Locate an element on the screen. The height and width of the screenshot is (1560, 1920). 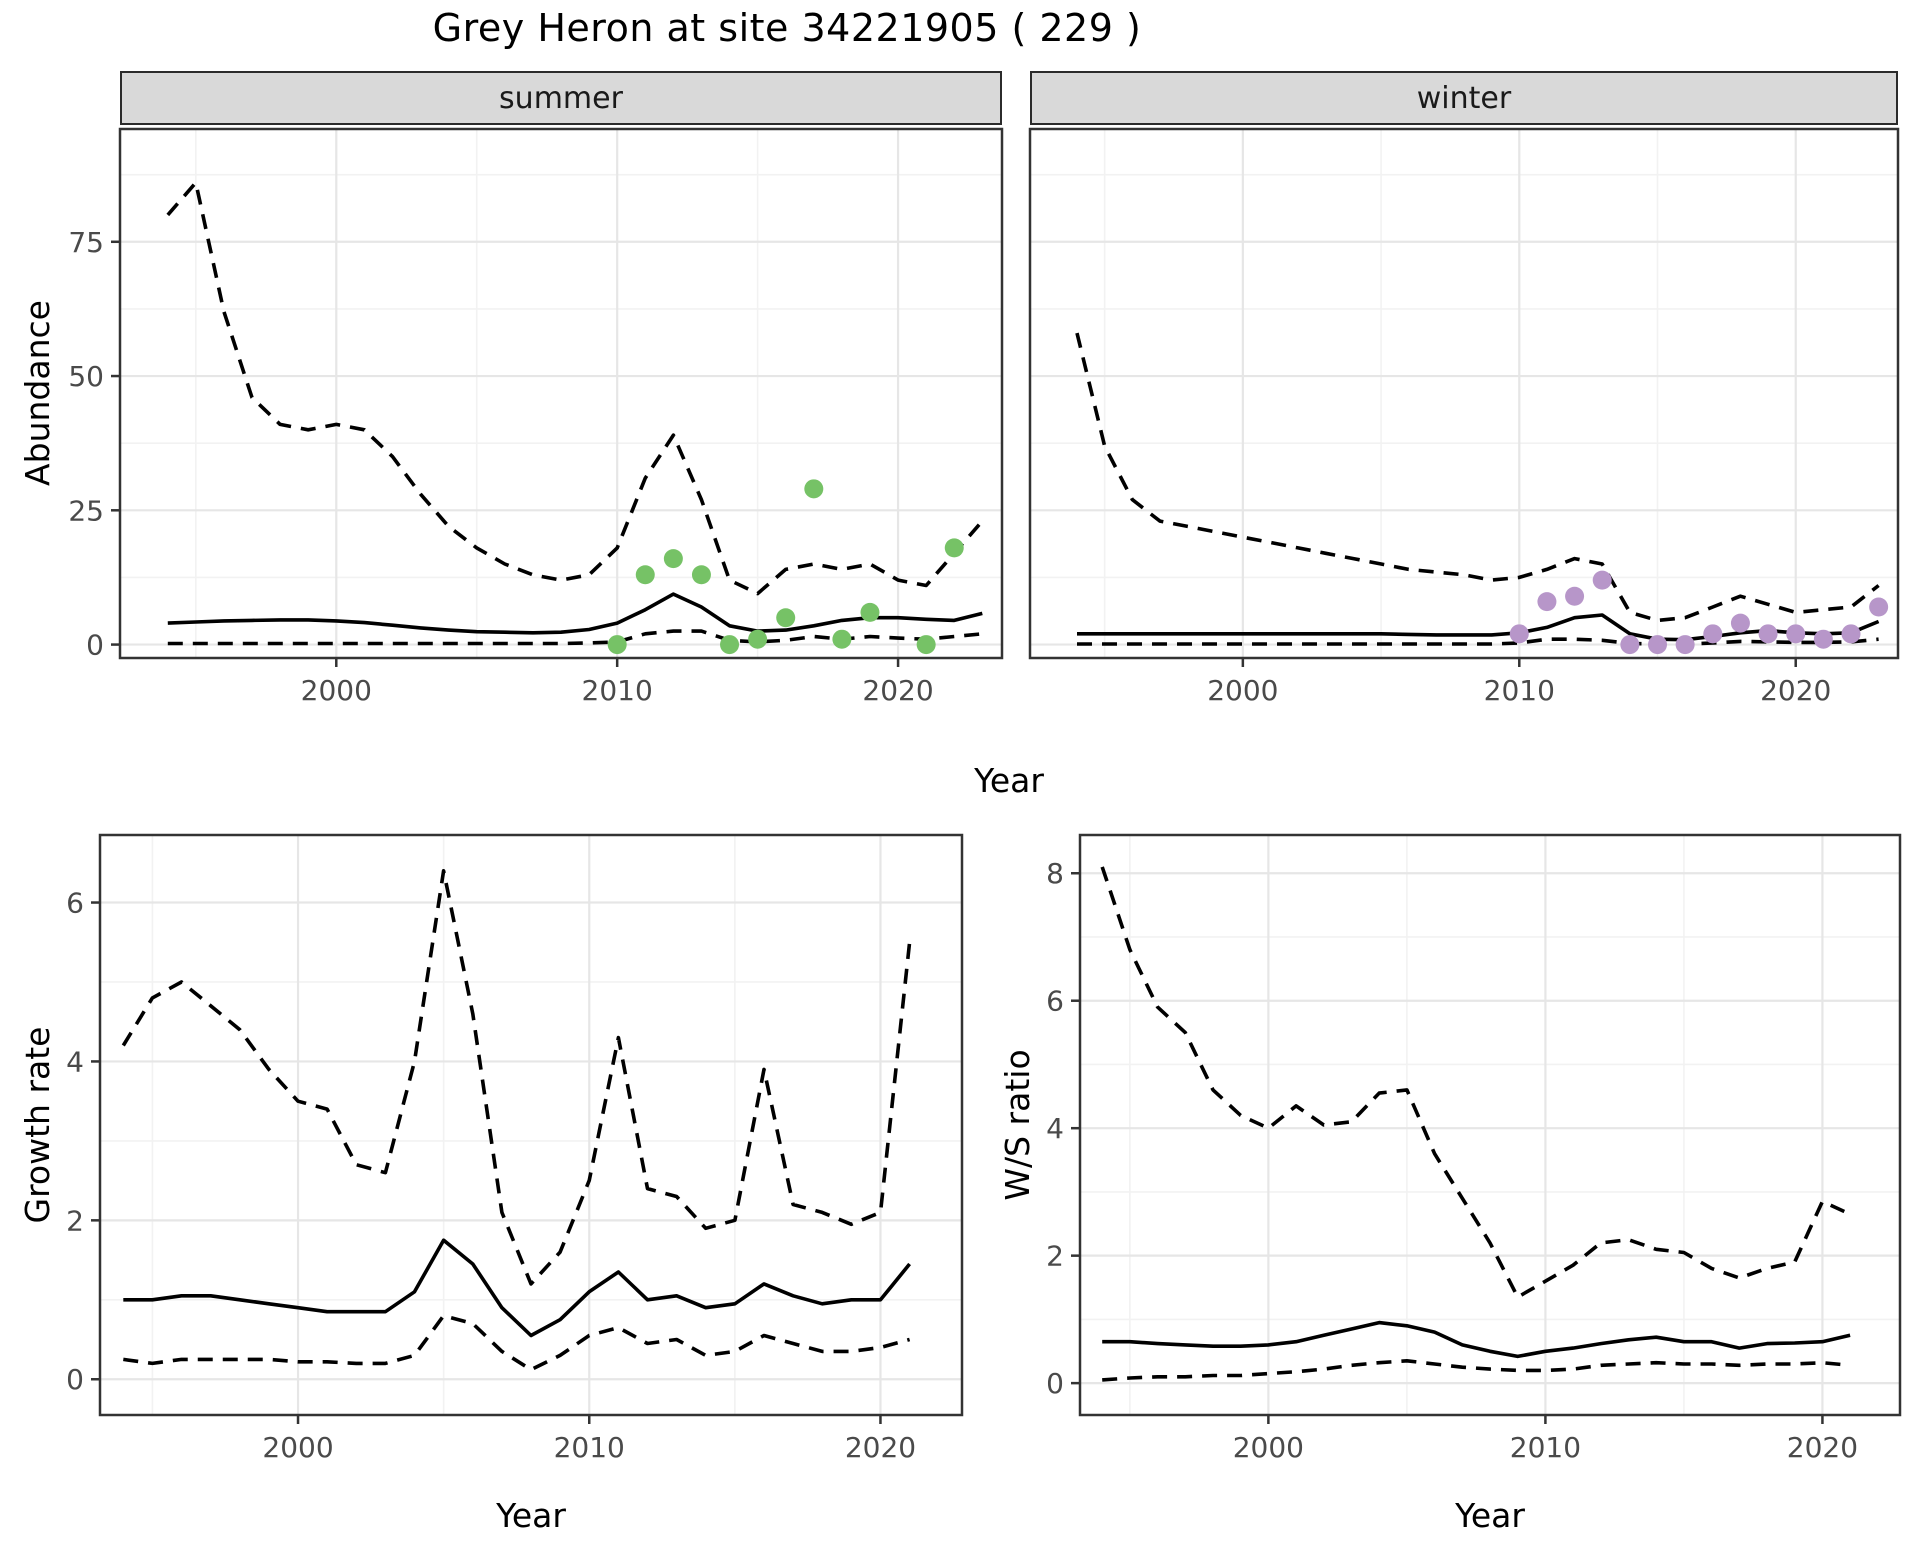
abundance-summer-upper-ci-line is located at coordinates (575, 388).